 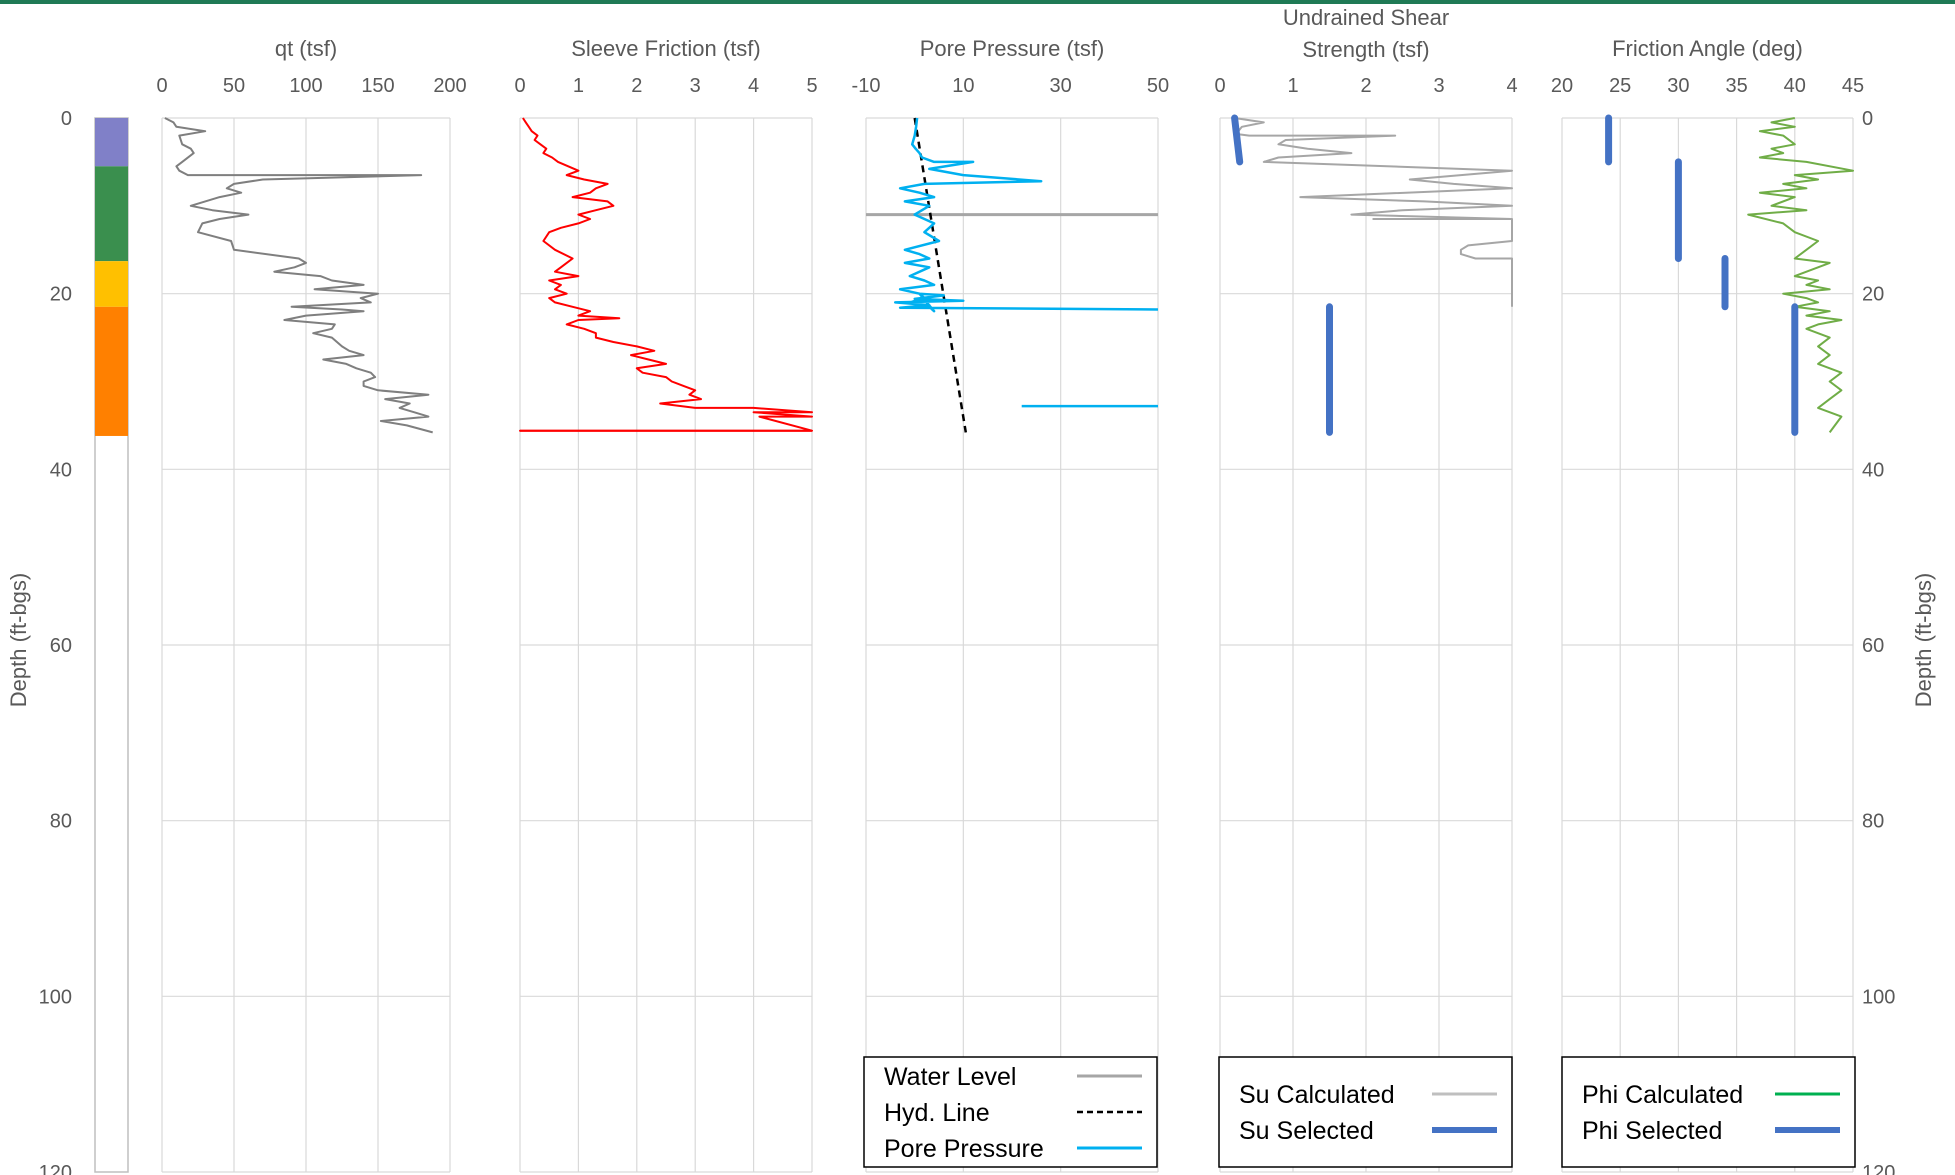 I want to click on x-tick-label: 200, so click(x=449, y=86).